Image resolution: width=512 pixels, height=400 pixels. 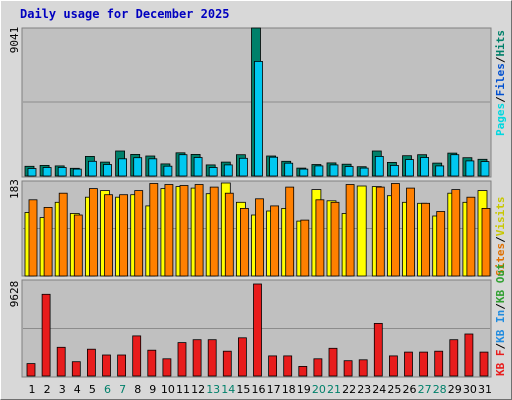 I want to click on legend-hits-files-pages: Pages/Files/Hits, so click(x=500, y=83).